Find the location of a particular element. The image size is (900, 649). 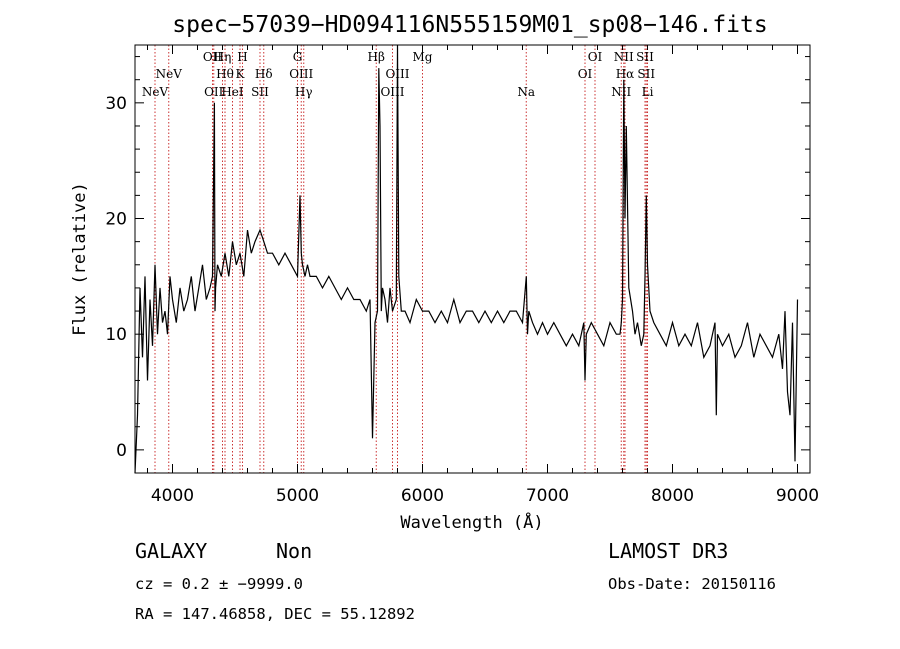

x-tick-label: 5000 is located at coordinates (297, 496).